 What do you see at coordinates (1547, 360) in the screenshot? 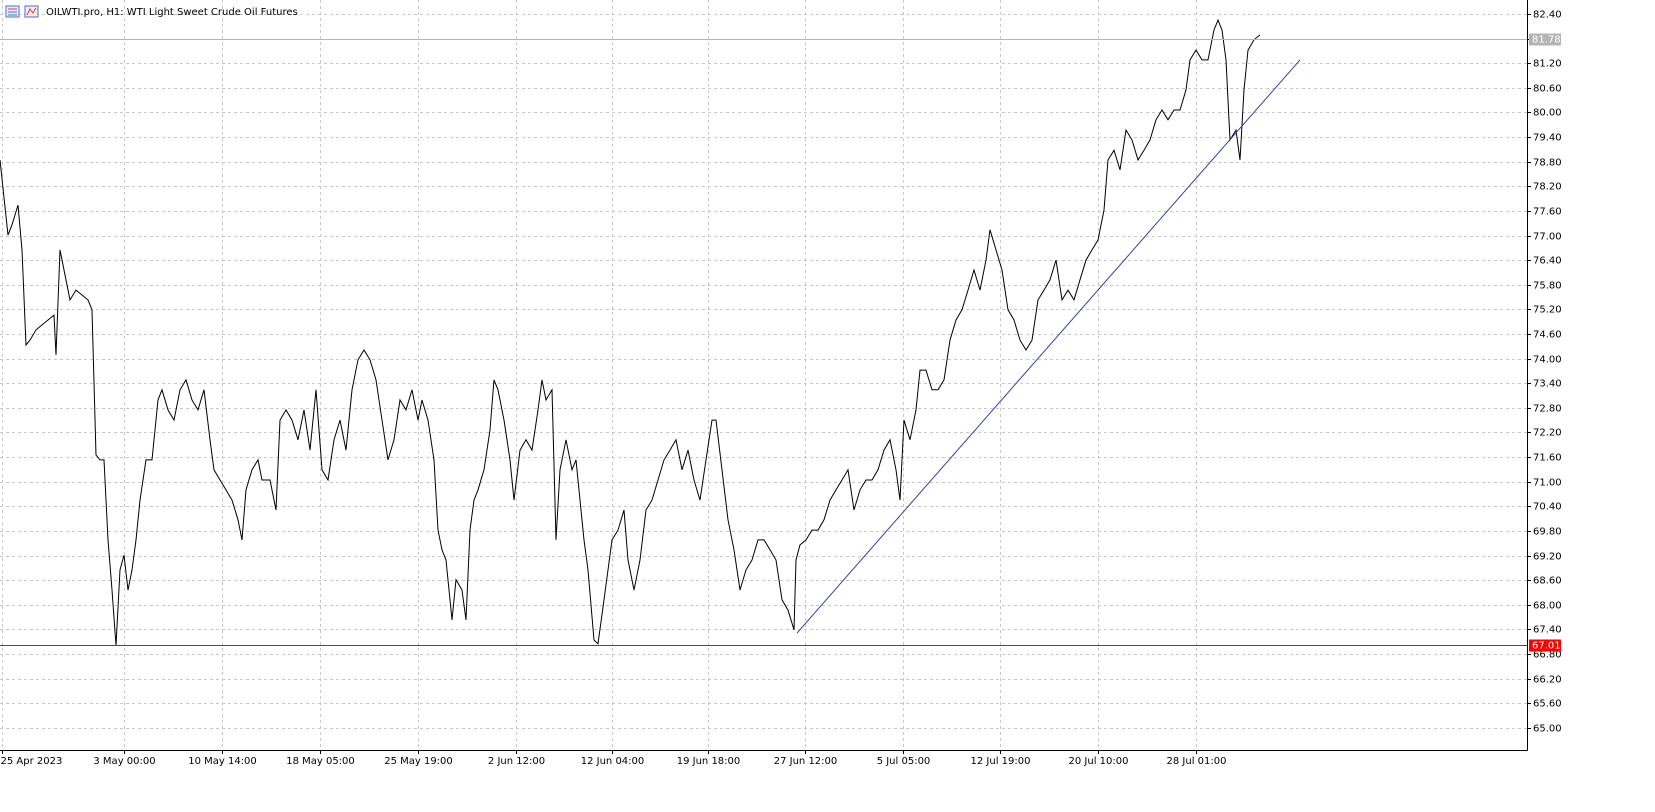
I see `y-tick-label: 74.00` at bounding box center [1547, 360].